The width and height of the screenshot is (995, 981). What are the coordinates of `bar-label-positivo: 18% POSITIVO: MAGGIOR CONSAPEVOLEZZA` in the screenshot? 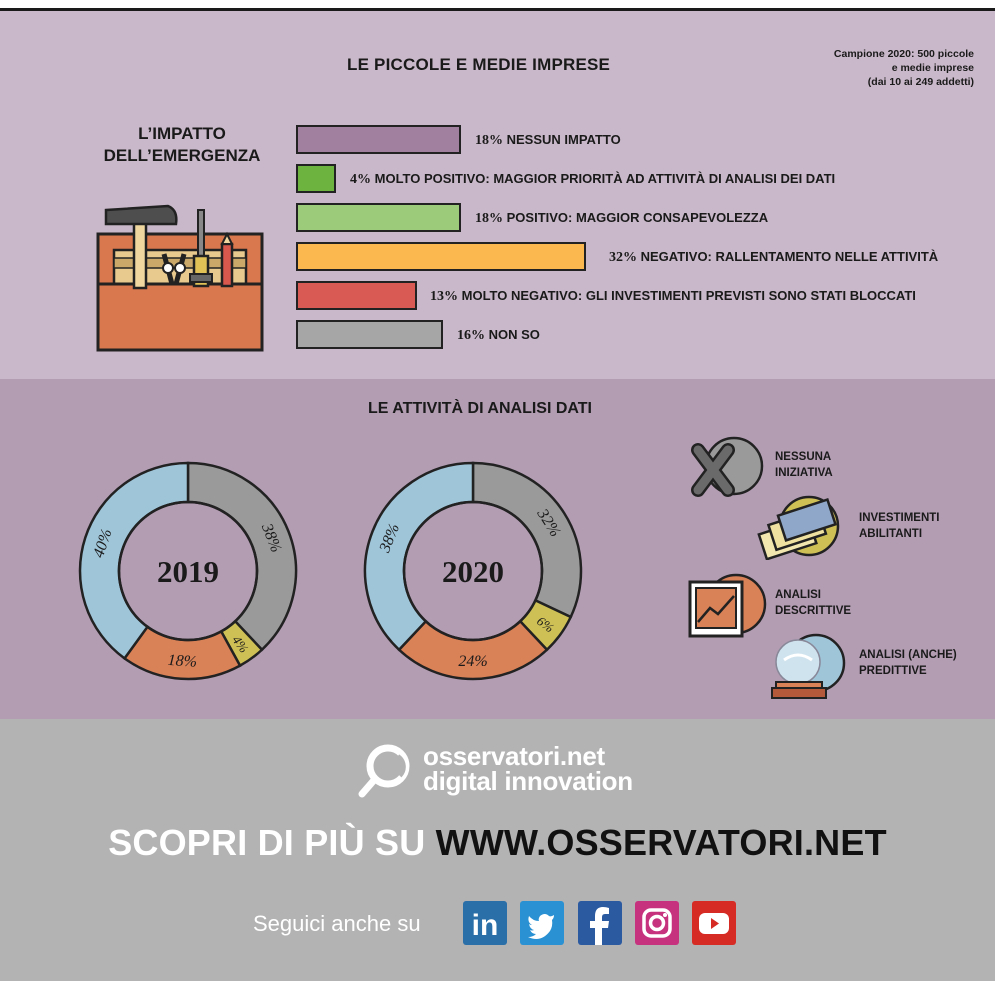 It's located at (621, 218).